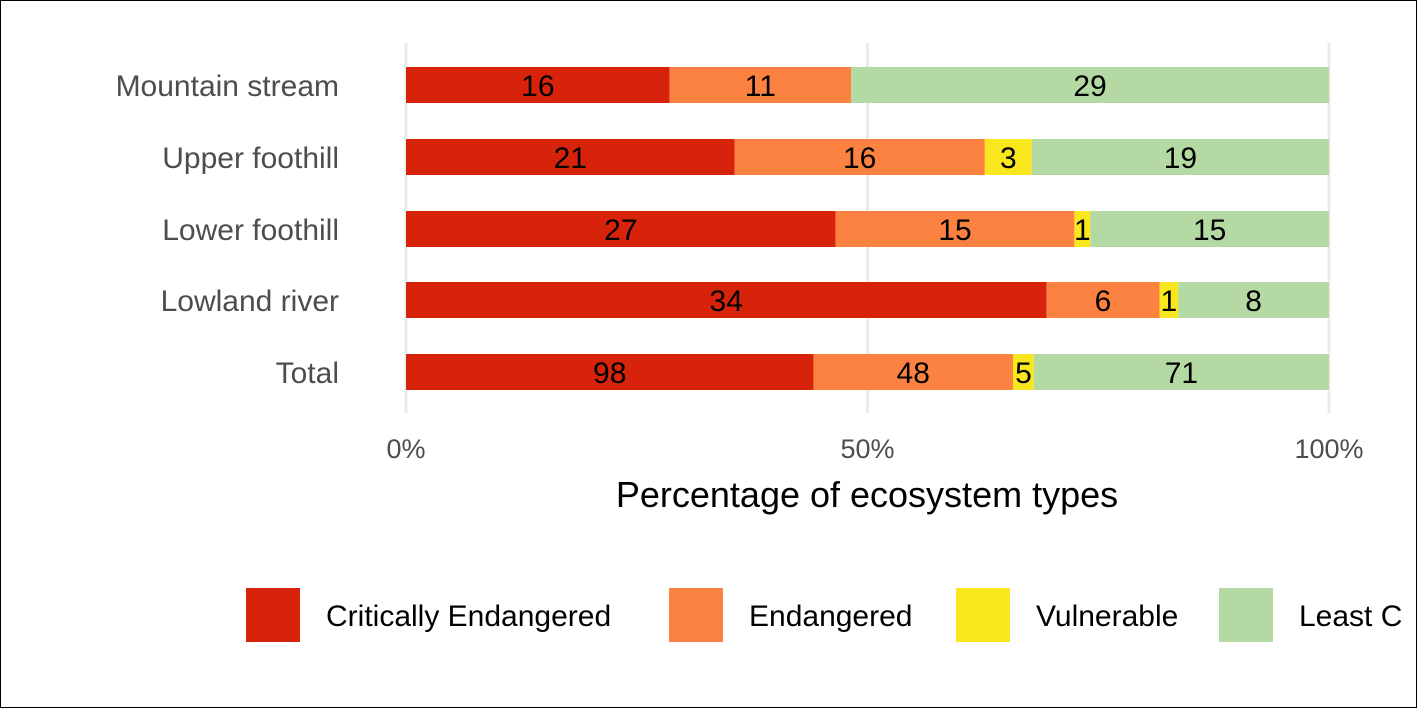  I want to click on bar-lower-foothill-critically-endangered, so click(621, 229).